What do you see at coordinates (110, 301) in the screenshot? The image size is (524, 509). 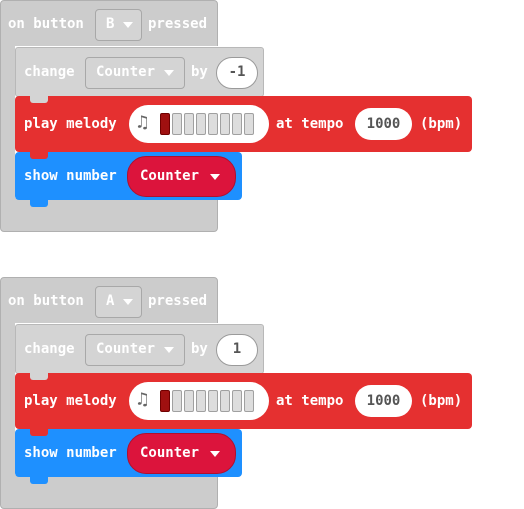 I see `button-value: A` at bounding box center [110, 301].